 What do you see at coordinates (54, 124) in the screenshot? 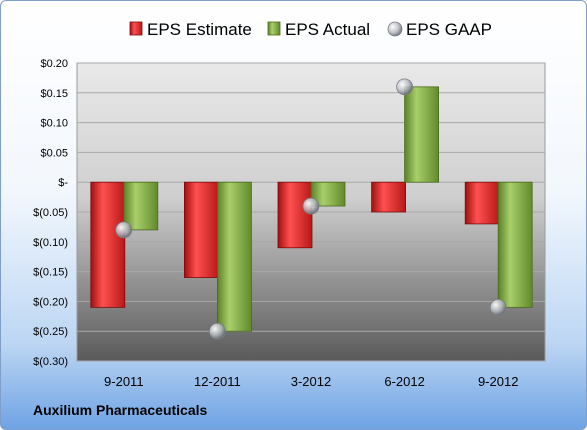
I see `y-tick-label: $0.10` at bounding box center [54, 124].